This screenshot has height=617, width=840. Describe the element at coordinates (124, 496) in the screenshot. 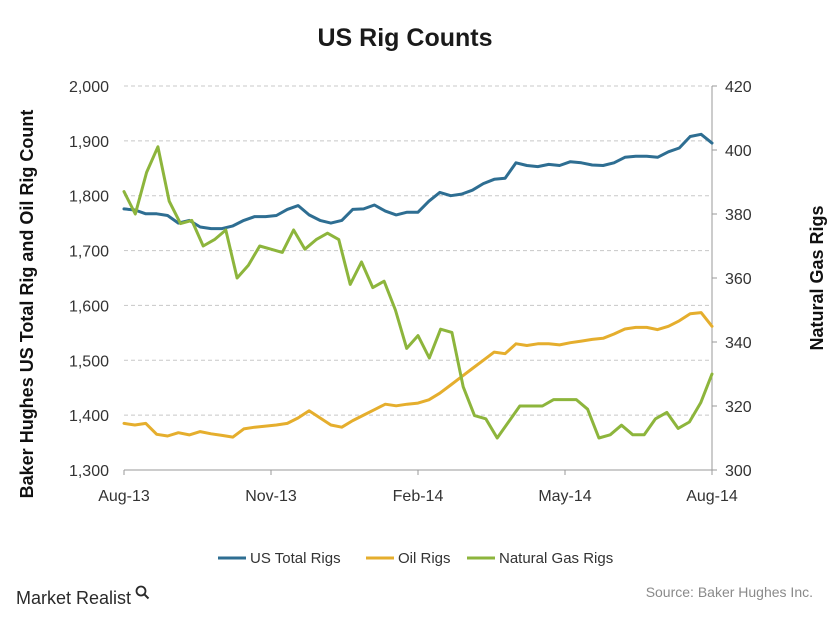

I see `x-tick-label: Aug-13` at that location.